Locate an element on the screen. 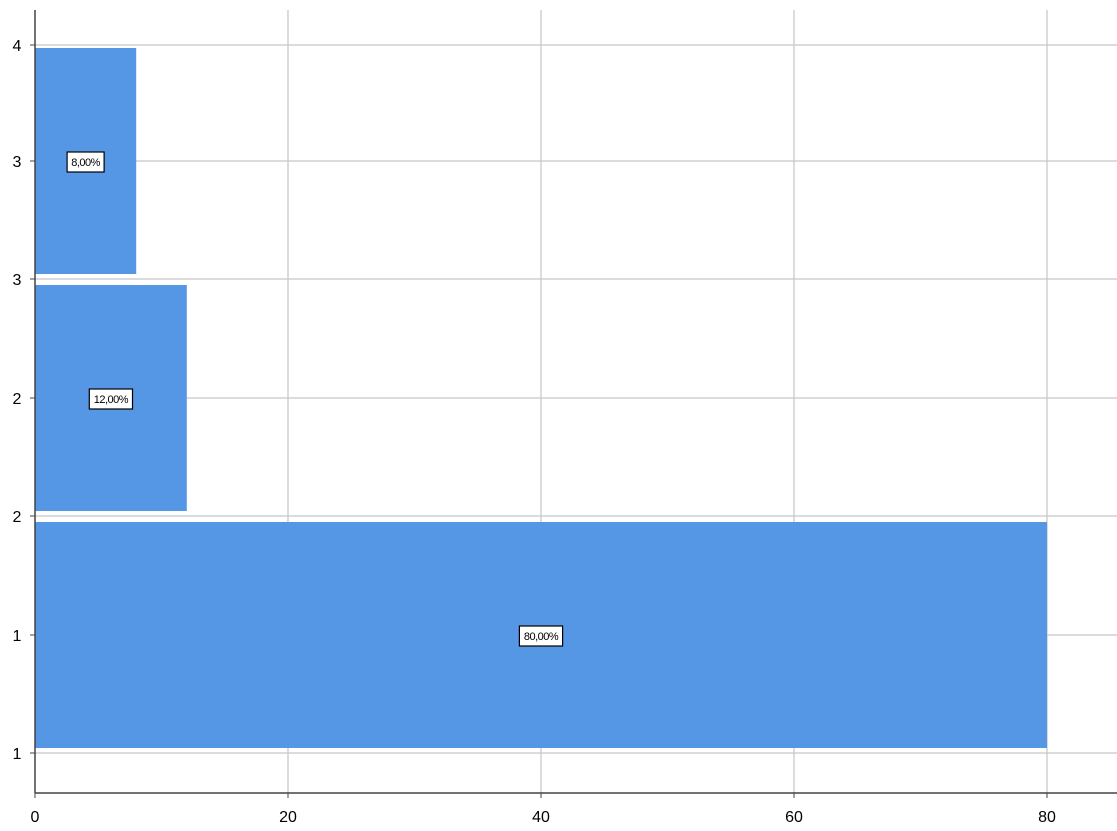 Image resolution: width=1117 pixels, height=831 pixels. data-label: 8,00% is located at coordinates (85, 163).